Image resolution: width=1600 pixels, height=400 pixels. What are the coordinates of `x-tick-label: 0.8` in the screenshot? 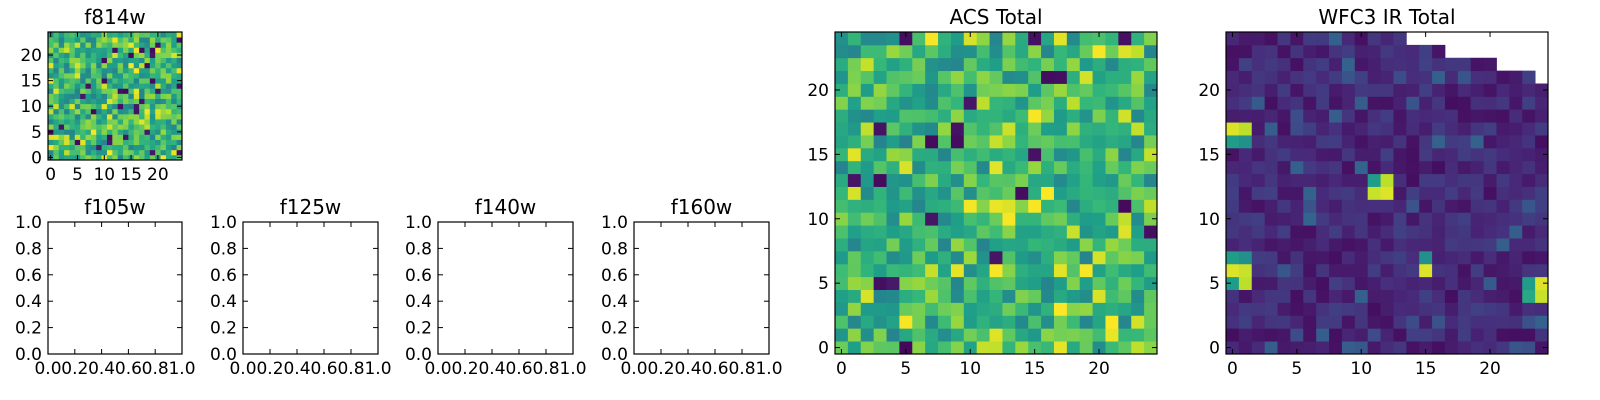 It's located at (741, 369).